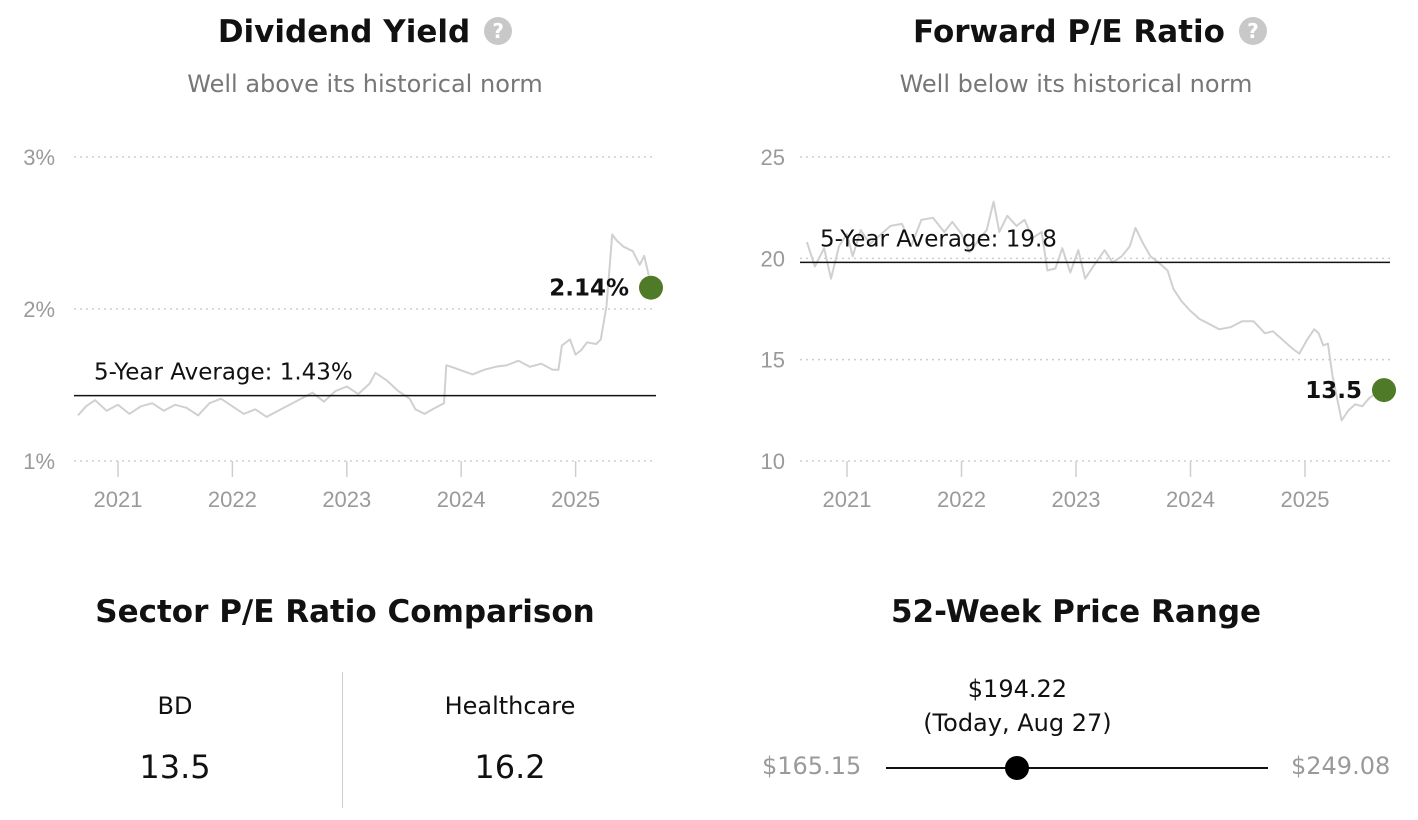 The height and width of the screenshot is (820, 1418). Describe the element at coordinates (773, 258) in the screenshot. I see `y-tick-label: 20` at that location.